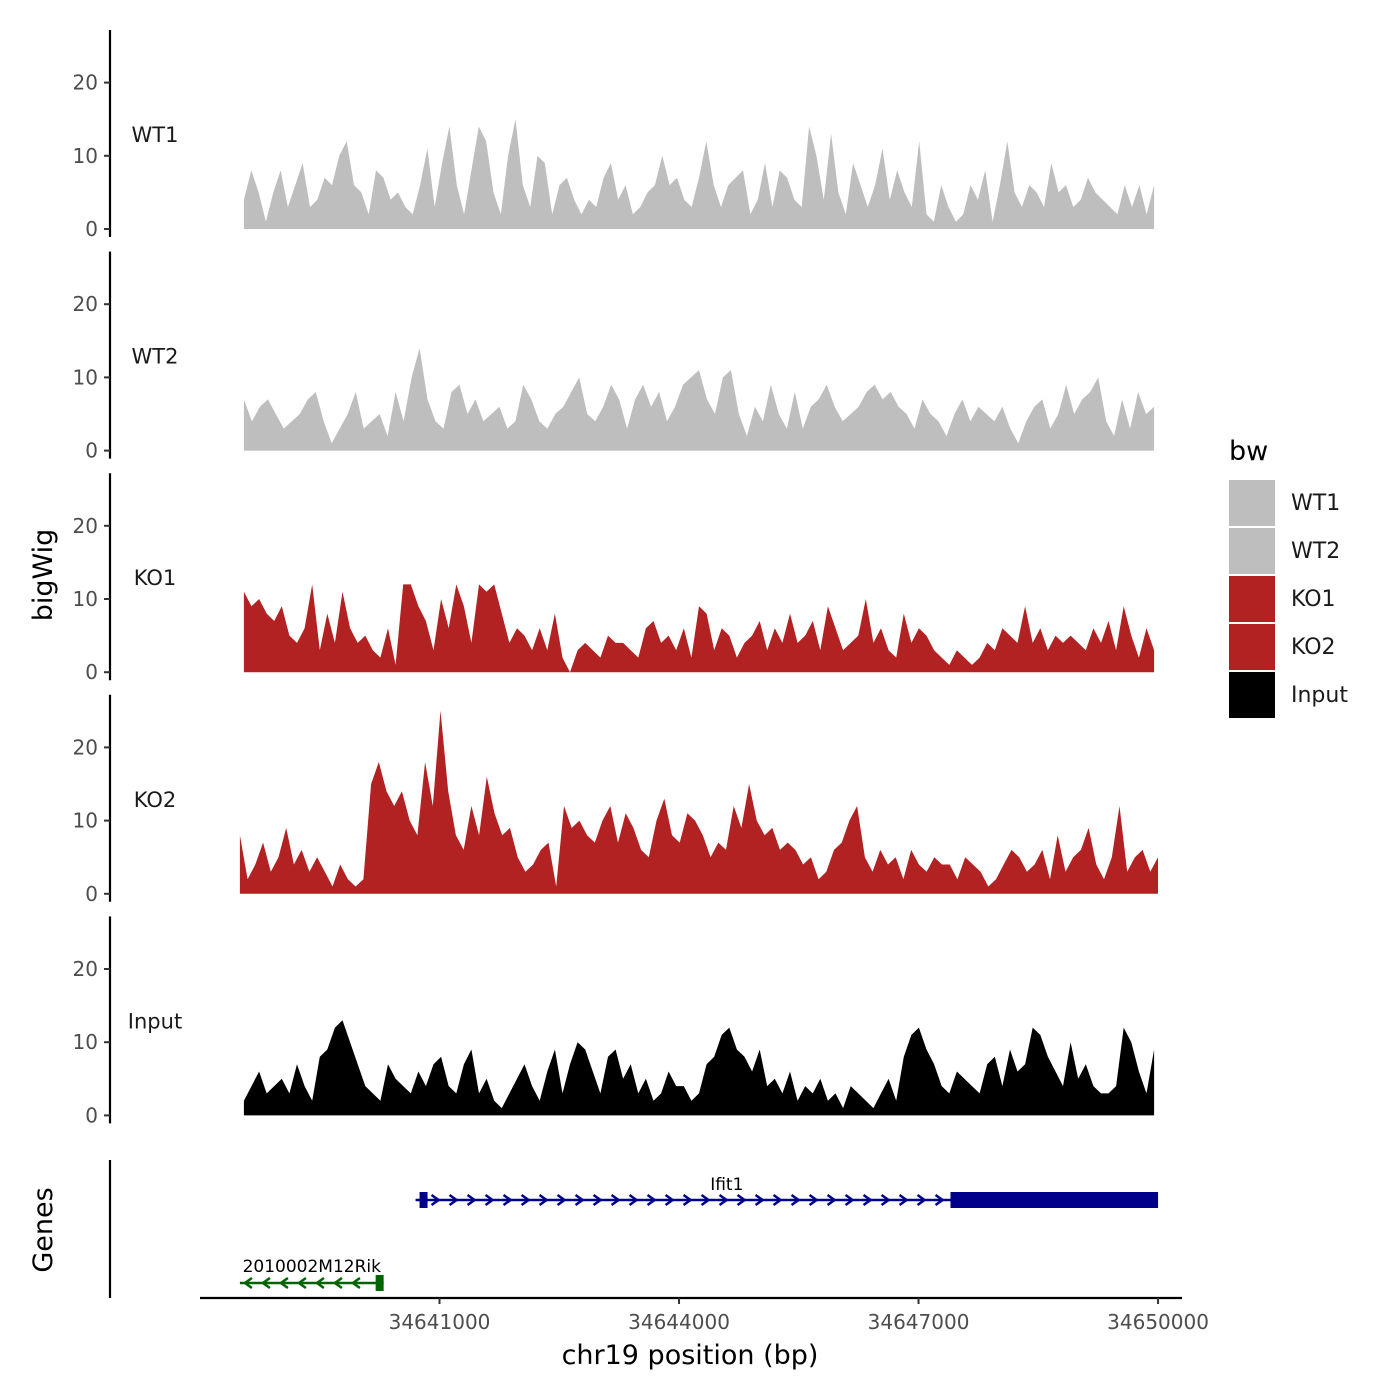 The height and width of the screenshot is (1400, 1400). I want to click on x-tick-label: 34647000, so click(919, 1322).